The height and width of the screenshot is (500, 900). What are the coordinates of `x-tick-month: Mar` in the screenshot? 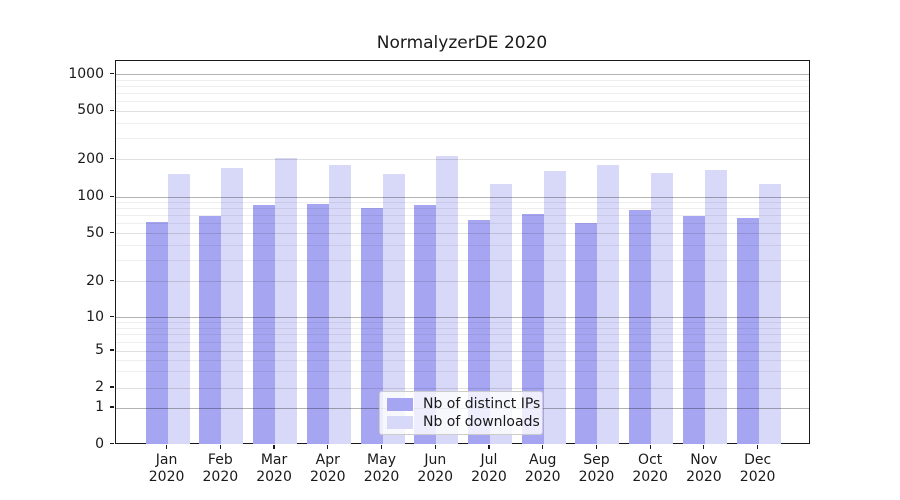 It's located at (274, 459).